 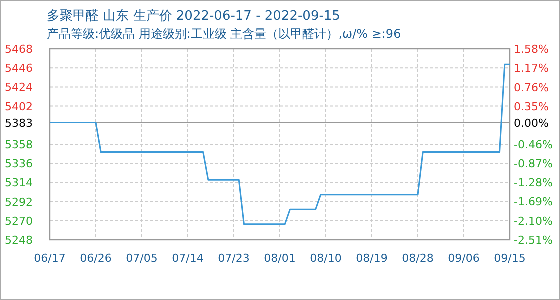 What do you see at coordinates (19, 202) in the screenshot?
I see `y-tick-label: 5292` at bounding box center [19, 202].